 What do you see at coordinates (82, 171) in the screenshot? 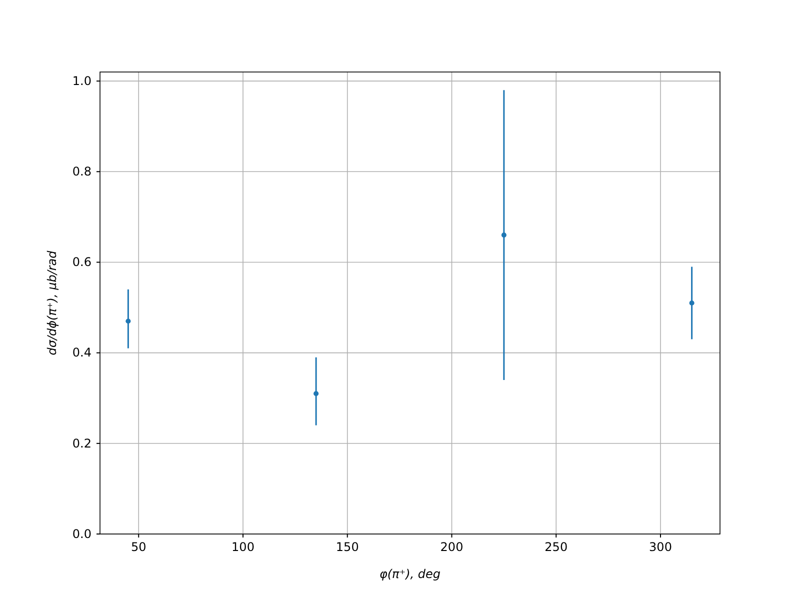
I see `y-tick-label: 0.8` at bounding box center [82, 171].